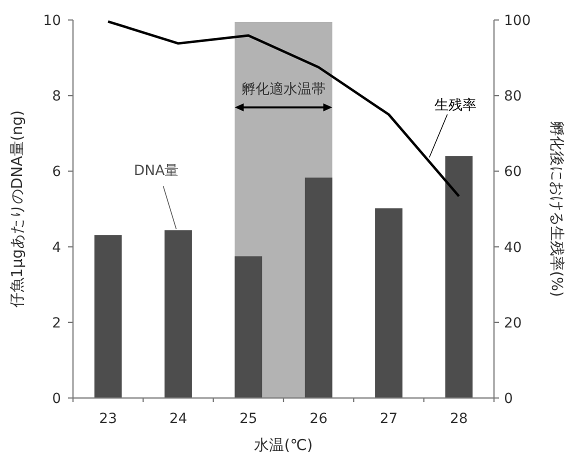 The height and width of the screenshot is (459, 566). Describe the element at coordinates (56, 96) in the screenshot. I see `y-tick-label: 8` at that location.